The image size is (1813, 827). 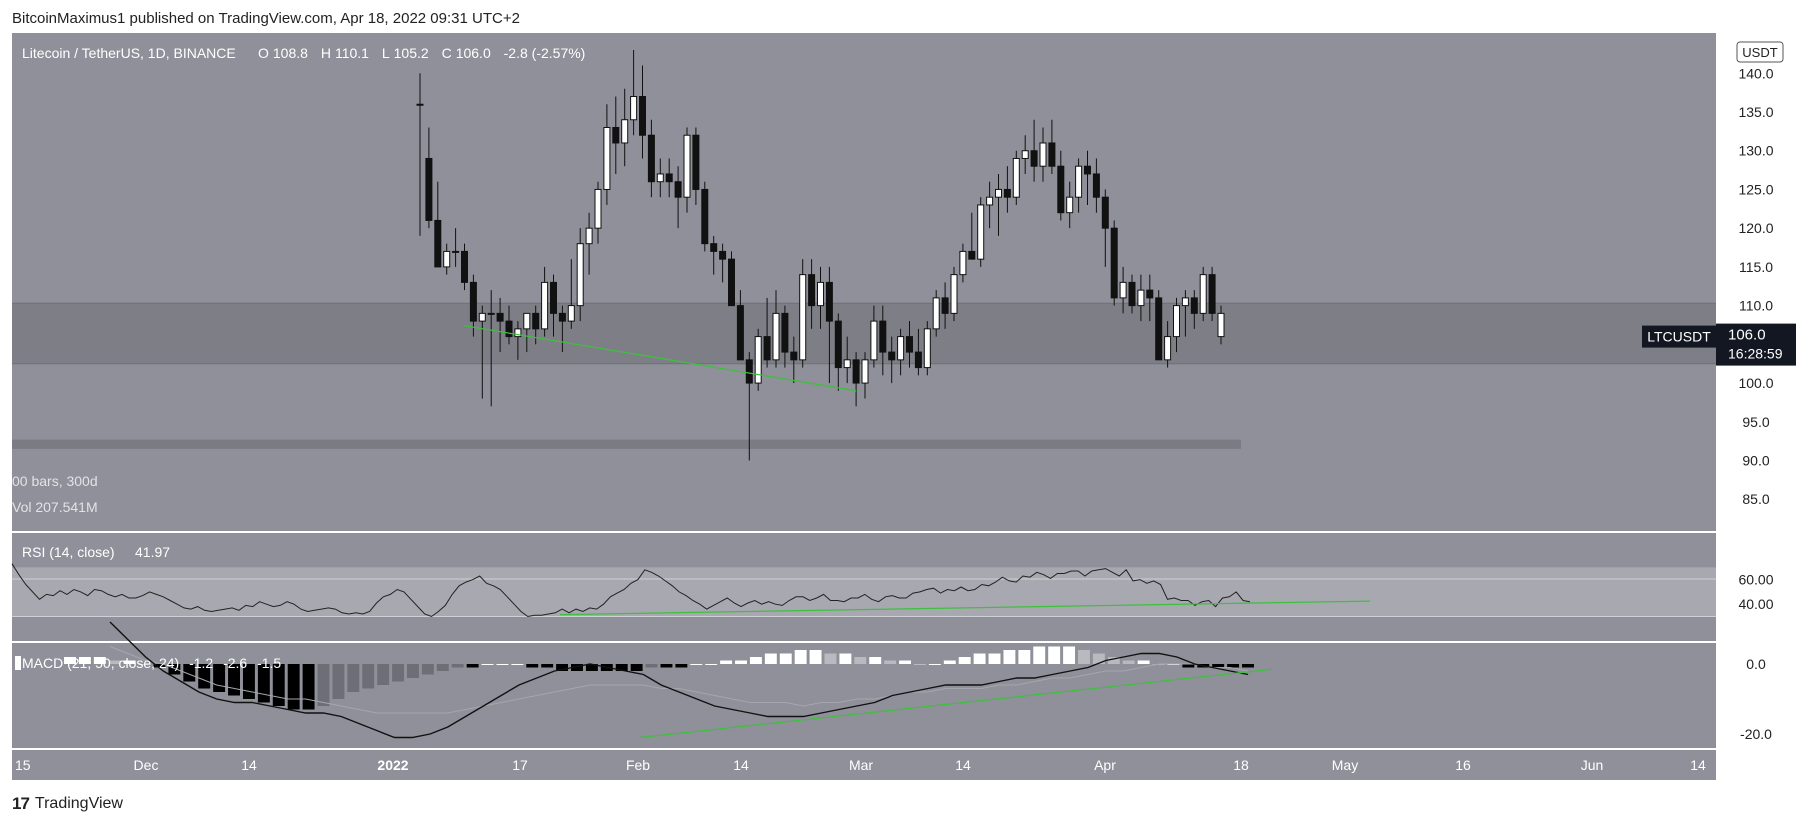 What do you see at coordinates (67, 804) in the screenshot?
I see `tradingview-logo: 17 TradingView` at bounding box center [67, 804].